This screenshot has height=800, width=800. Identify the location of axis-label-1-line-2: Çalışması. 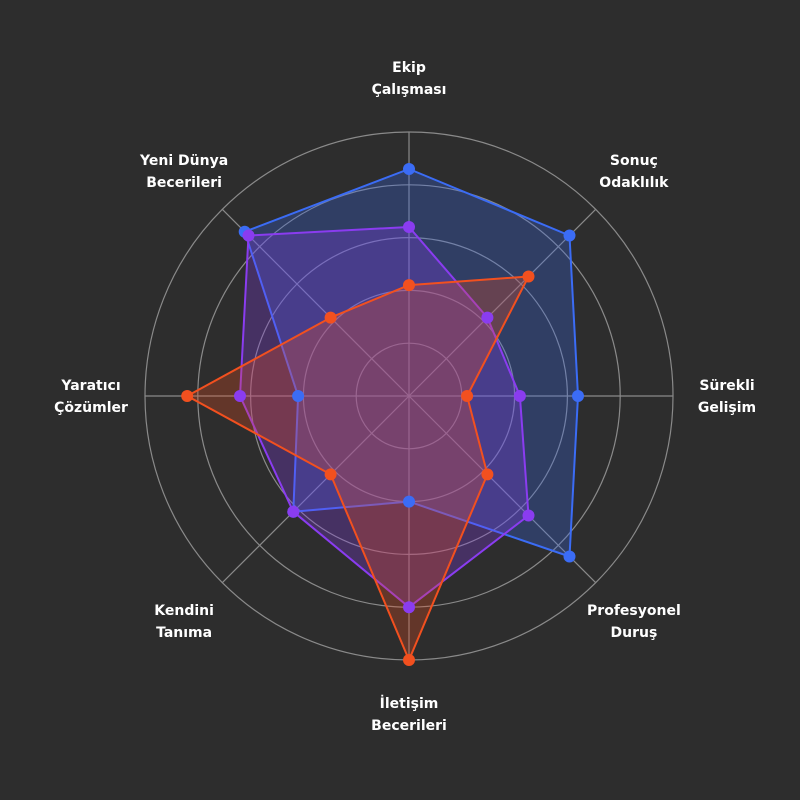
(409, 90).